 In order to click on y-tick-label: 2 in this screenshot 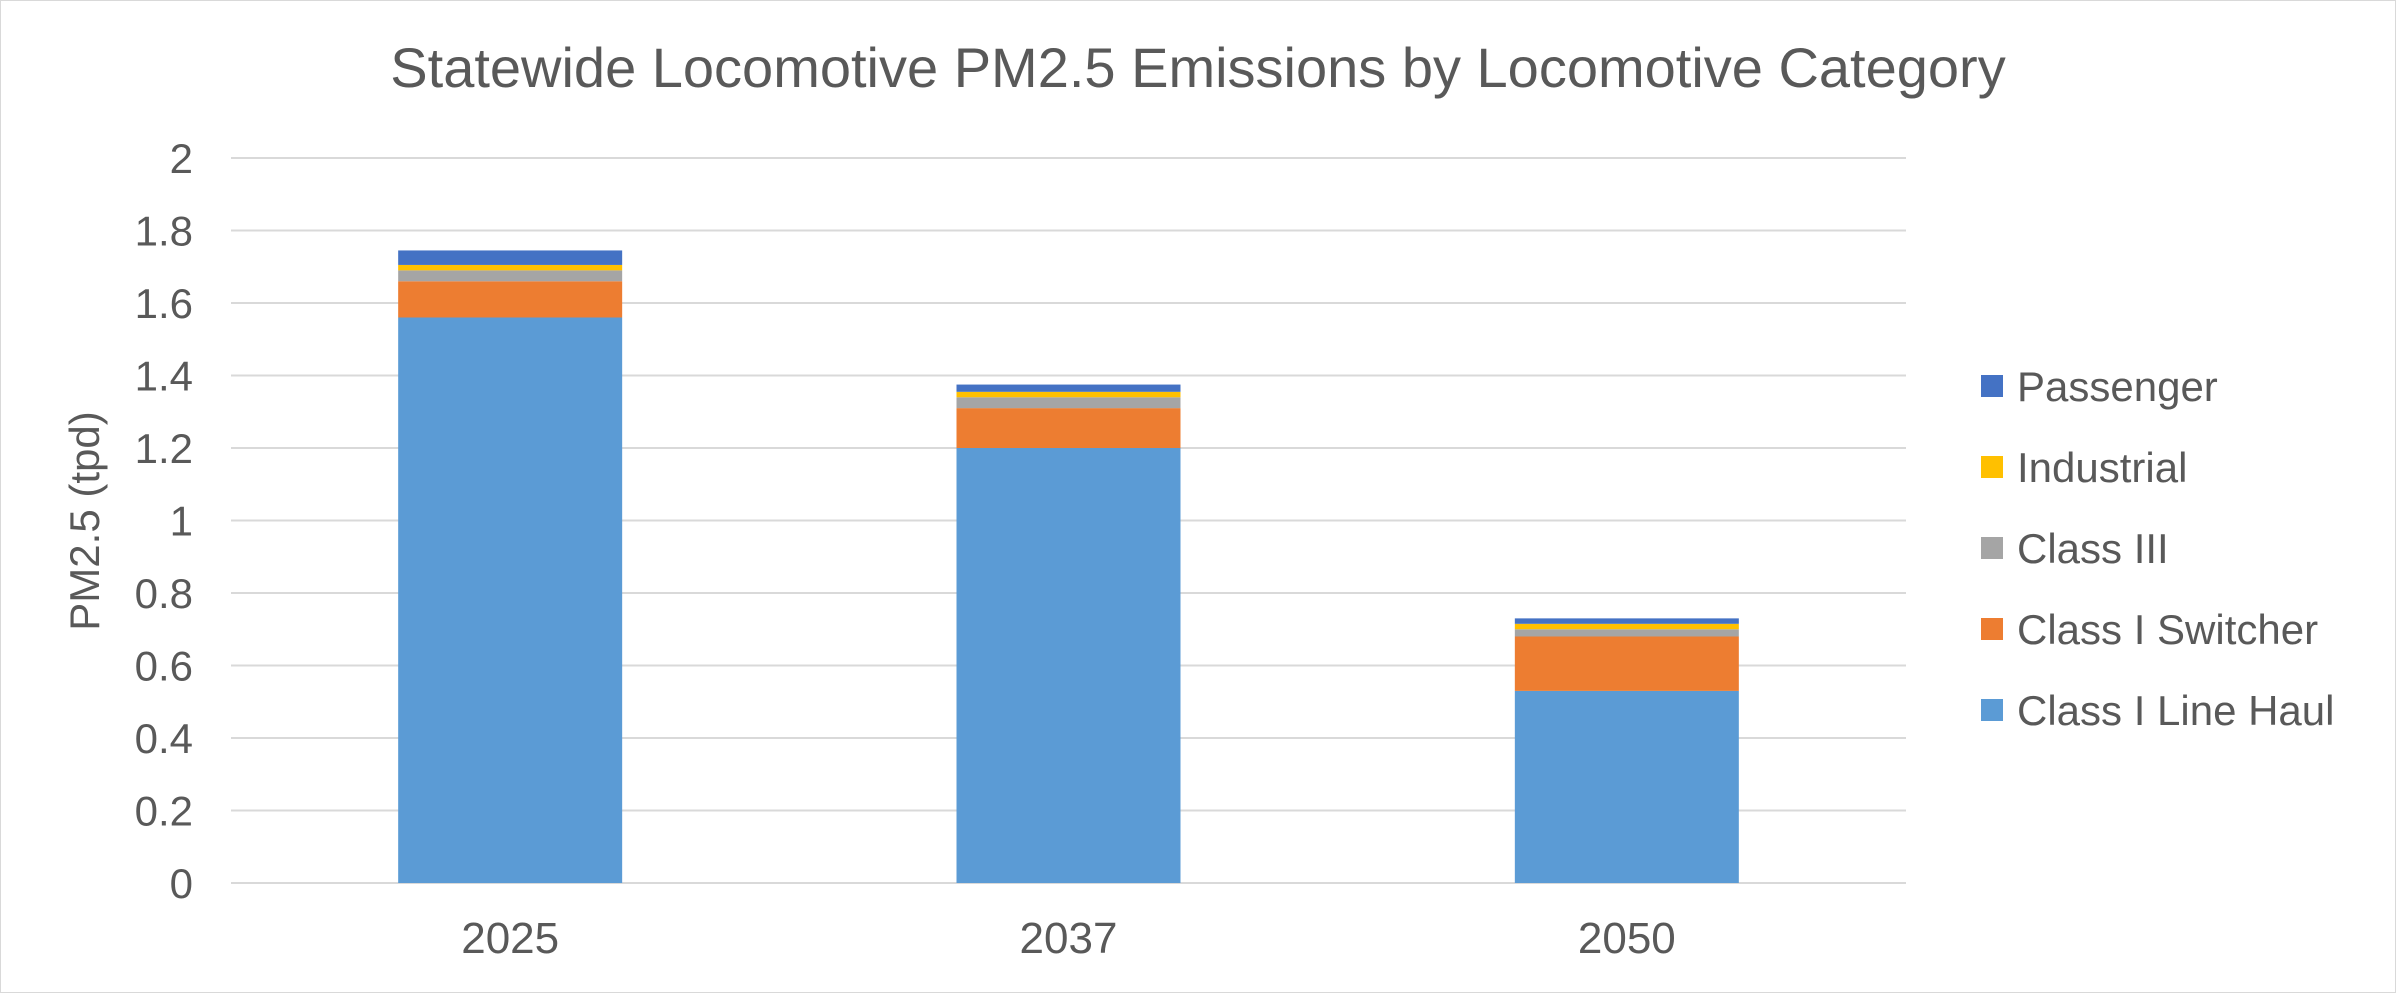, I will do `click(181, 158)`.